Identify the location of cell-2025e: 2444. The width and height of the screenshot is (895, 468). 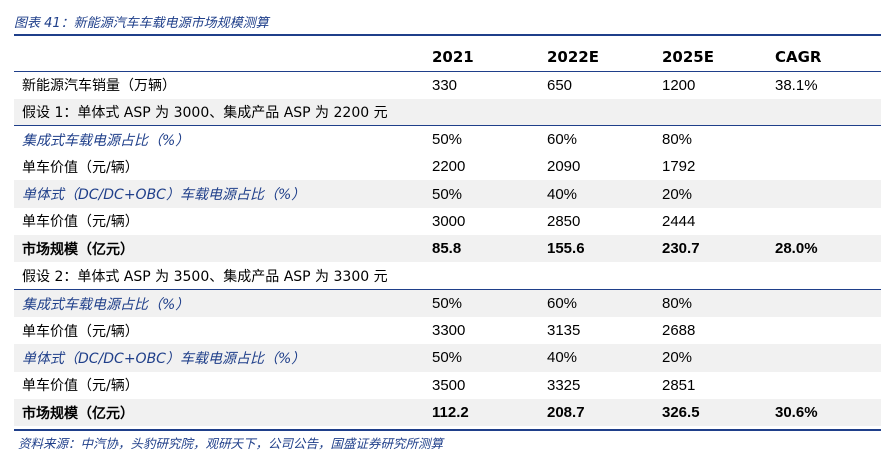
(679, 221).